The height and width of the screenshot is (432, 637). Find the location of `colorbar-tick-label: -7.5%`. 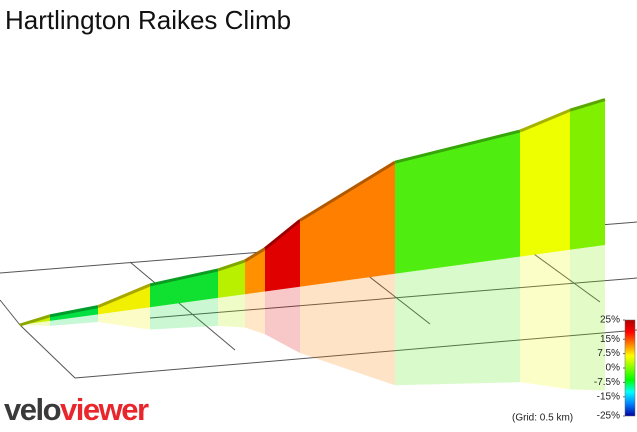

colorbar-tick-label: -7.5% is located at coordinates (607, 382).